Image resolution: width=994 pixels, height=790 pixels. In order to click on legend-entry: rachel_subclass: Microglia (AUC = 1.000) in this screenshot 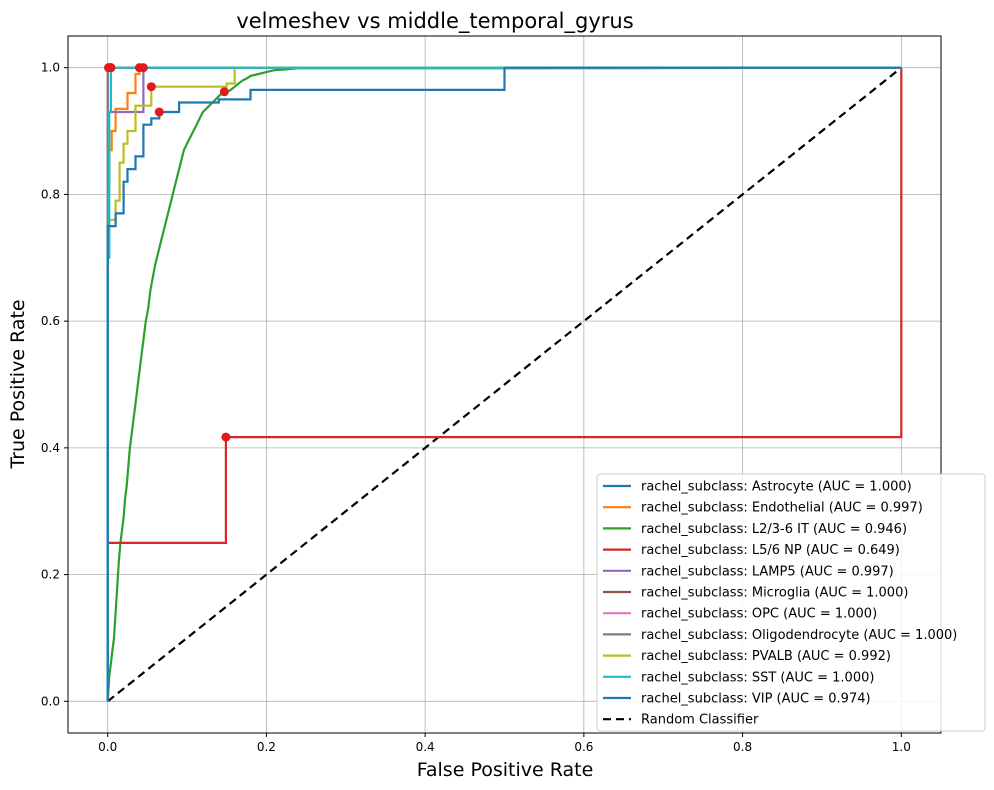, I will do `click(774, 593)`.